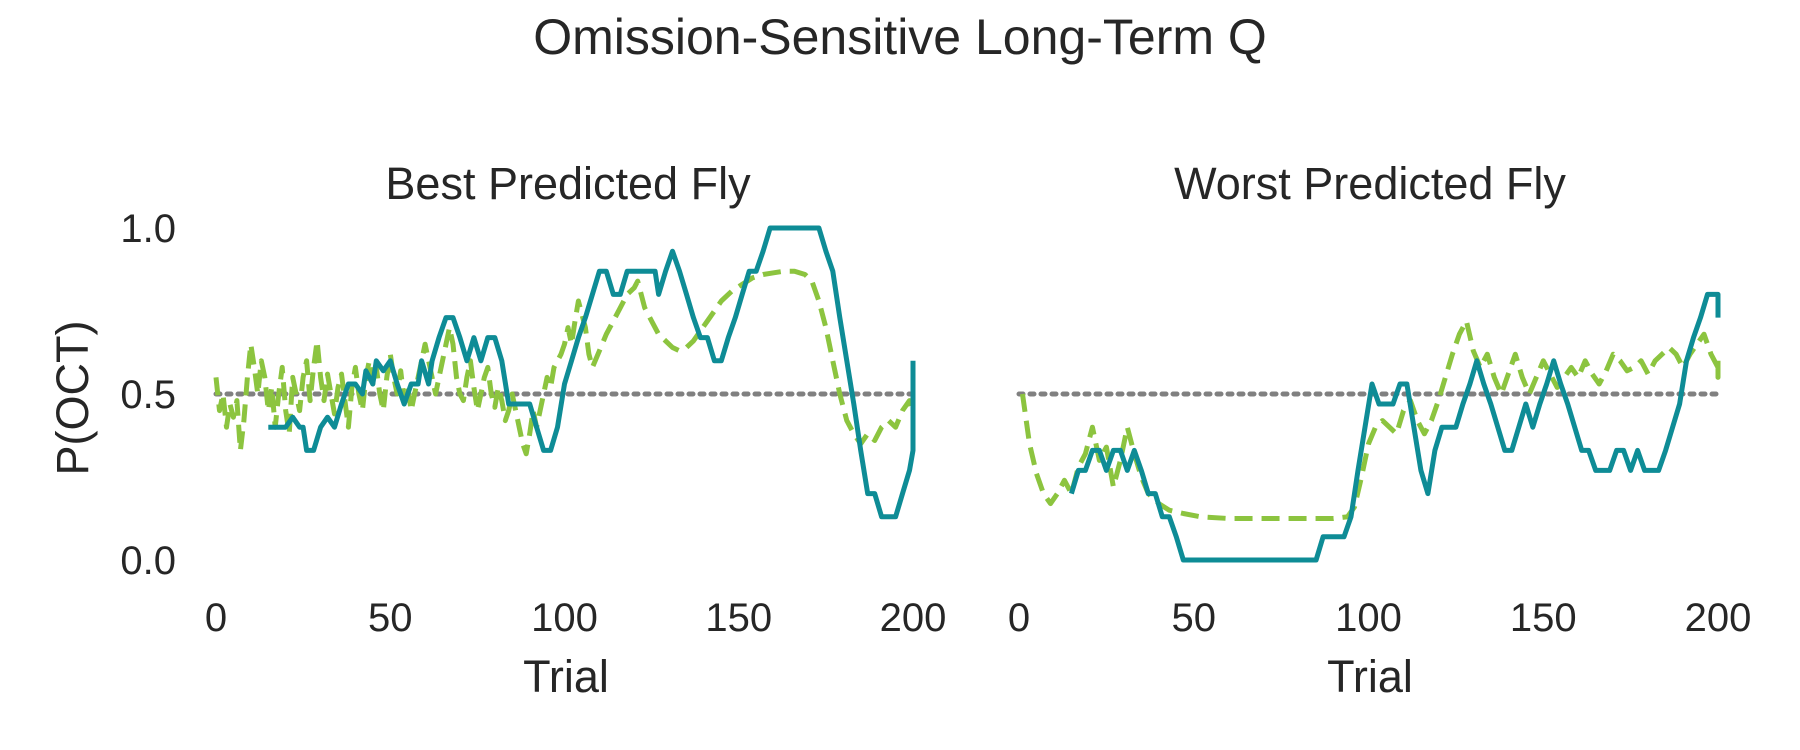 This screenshot has height=750, width=1800. I want to click on series-lines, so click(1370, 427).